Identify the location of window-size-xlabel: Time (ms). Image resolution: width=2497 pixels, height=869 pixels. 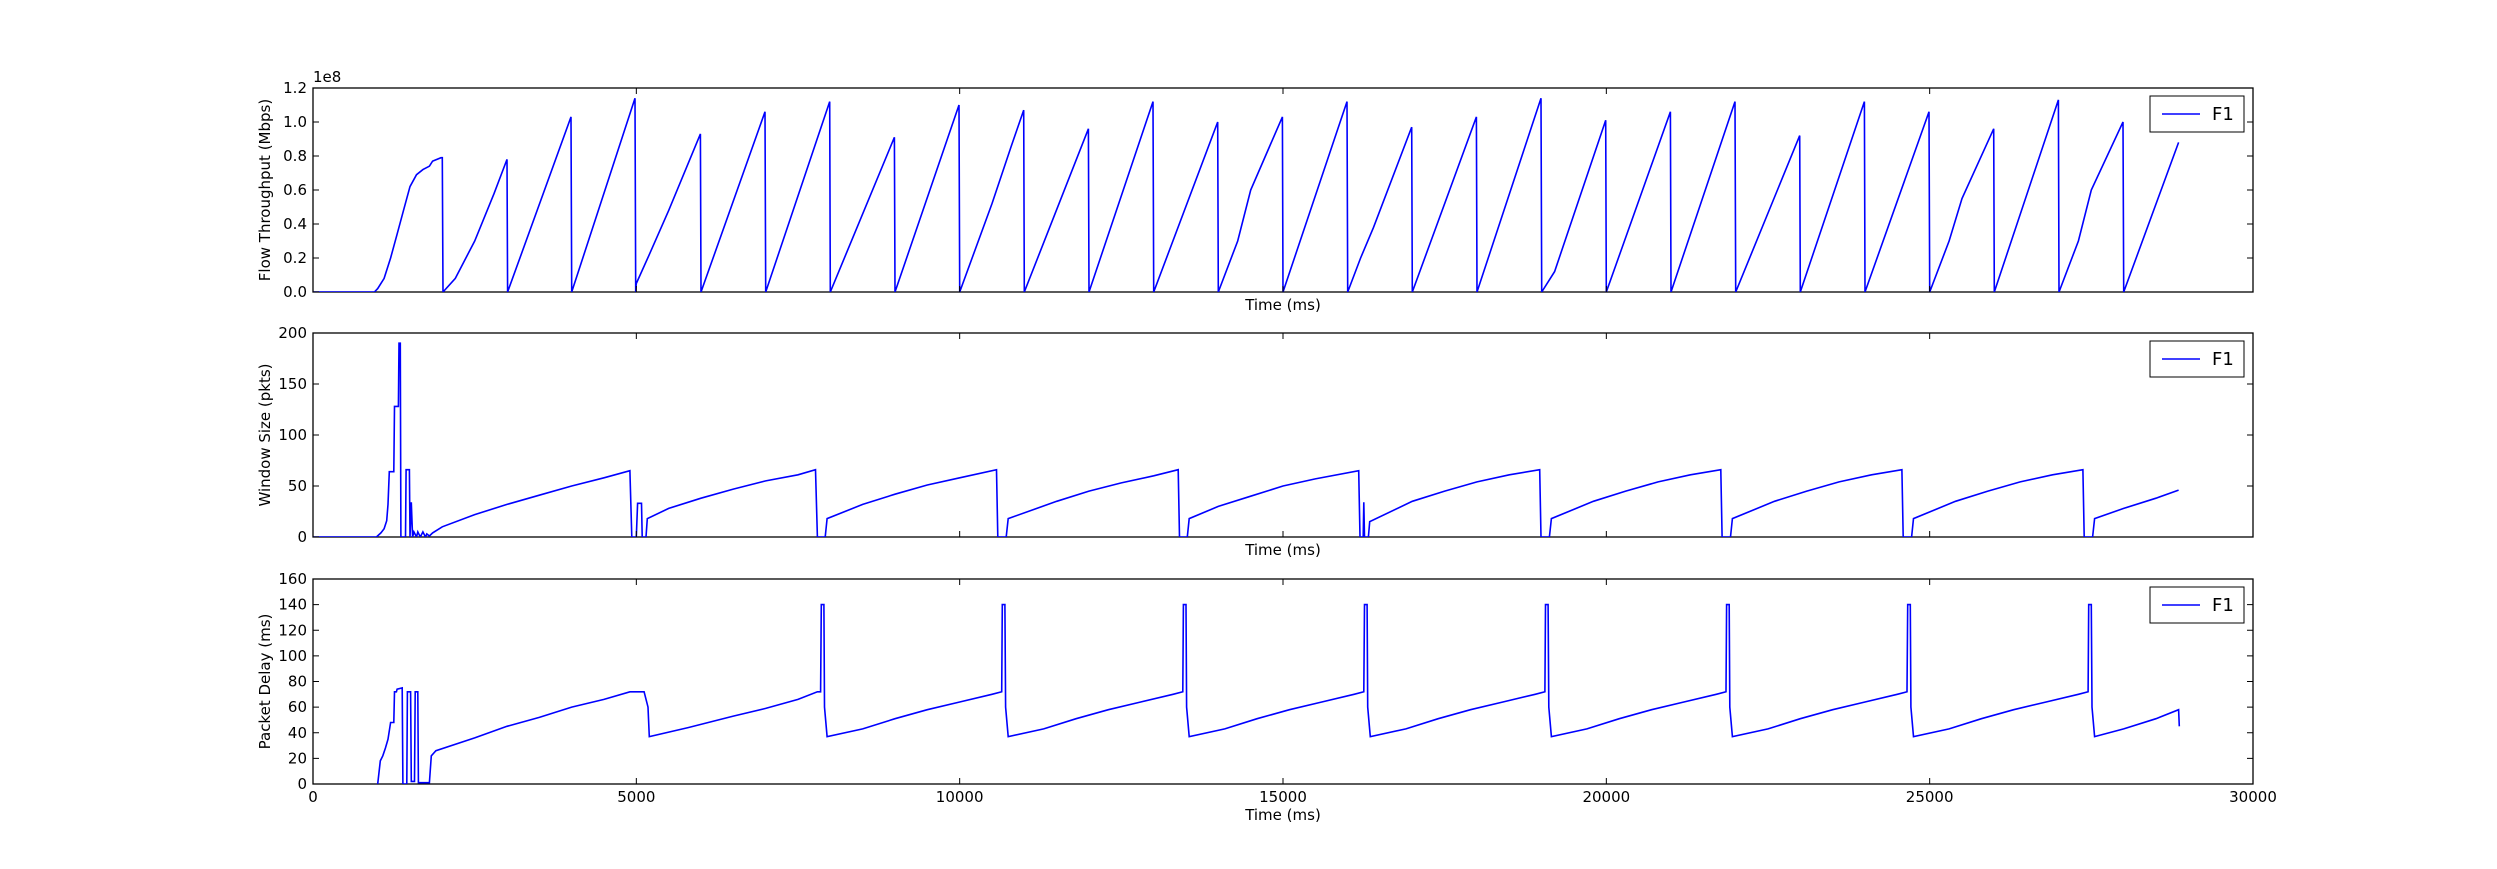
(1282, 550).